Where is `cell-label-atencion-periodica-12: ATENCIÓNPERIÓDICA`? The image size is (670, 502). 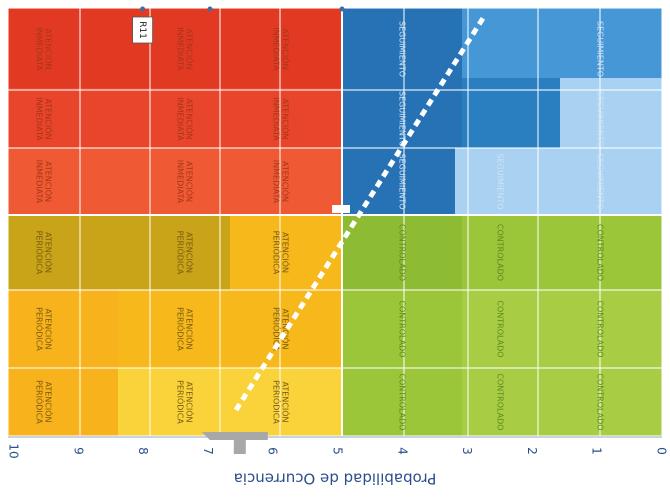
cell-label-atencion-periodica-12: ATENCIÓNPERIÓDICA is located at coordinates (186, 253).